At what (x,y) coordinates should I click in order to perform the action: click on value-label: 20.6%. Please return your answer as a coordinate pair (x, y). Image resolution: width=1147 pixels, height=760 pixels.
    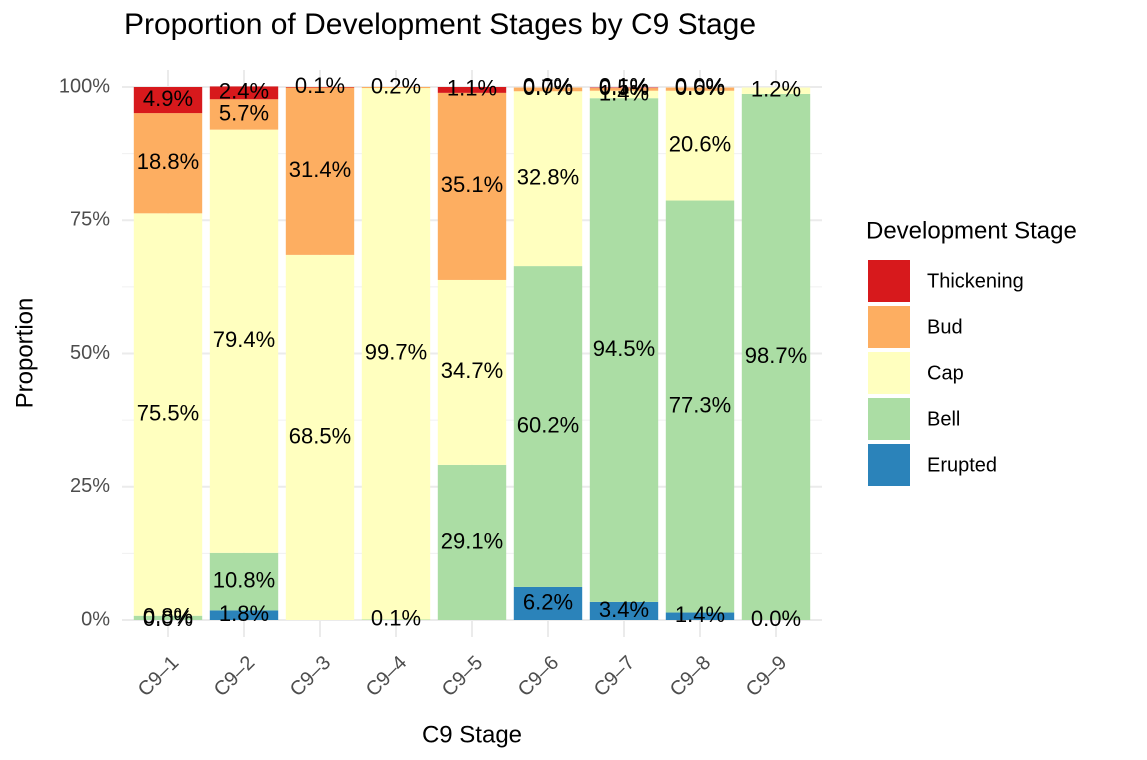
    Looking at the image, I should click on (700, 143).